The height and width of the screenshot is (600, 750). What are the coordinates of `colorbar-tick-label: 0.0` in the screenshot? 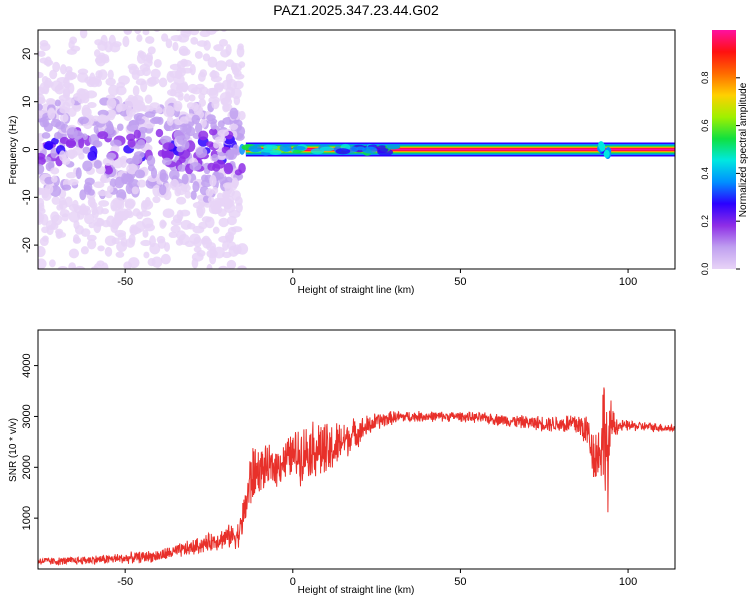 It's located at (705, 269).